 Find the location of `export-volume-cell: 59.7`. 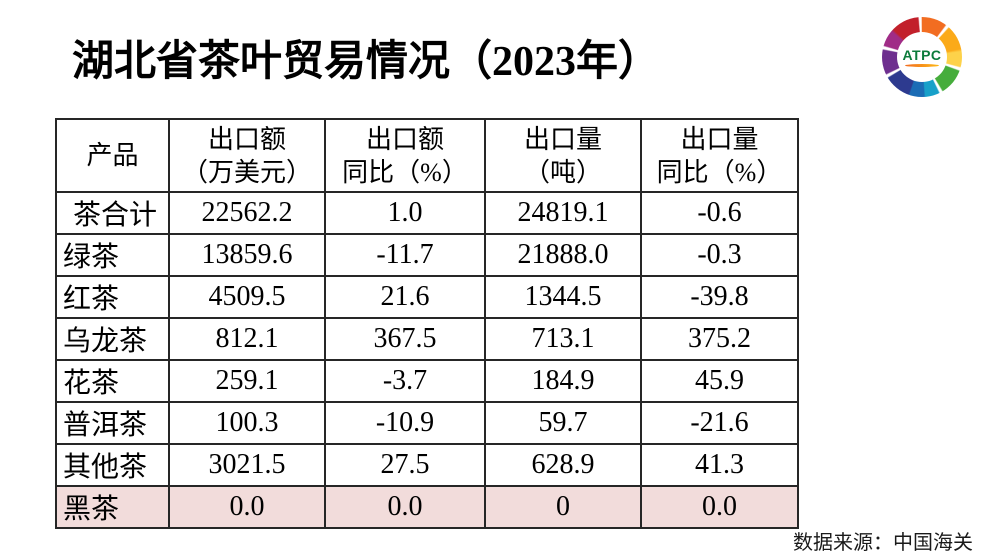

export-volume-cell: 59.7 is located at coordinates (563, 423).